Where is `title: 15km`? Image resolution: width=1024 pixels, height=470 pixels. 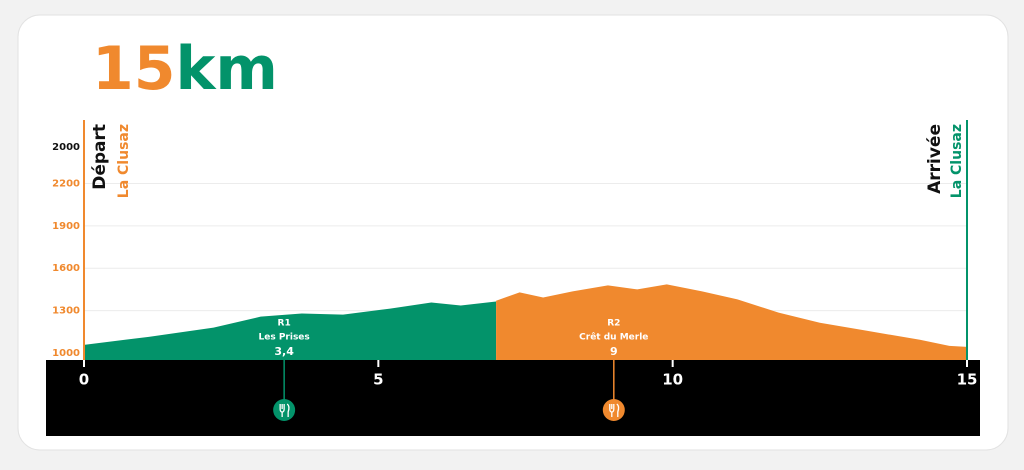
title: 15km is located at coordinates (185, 69).